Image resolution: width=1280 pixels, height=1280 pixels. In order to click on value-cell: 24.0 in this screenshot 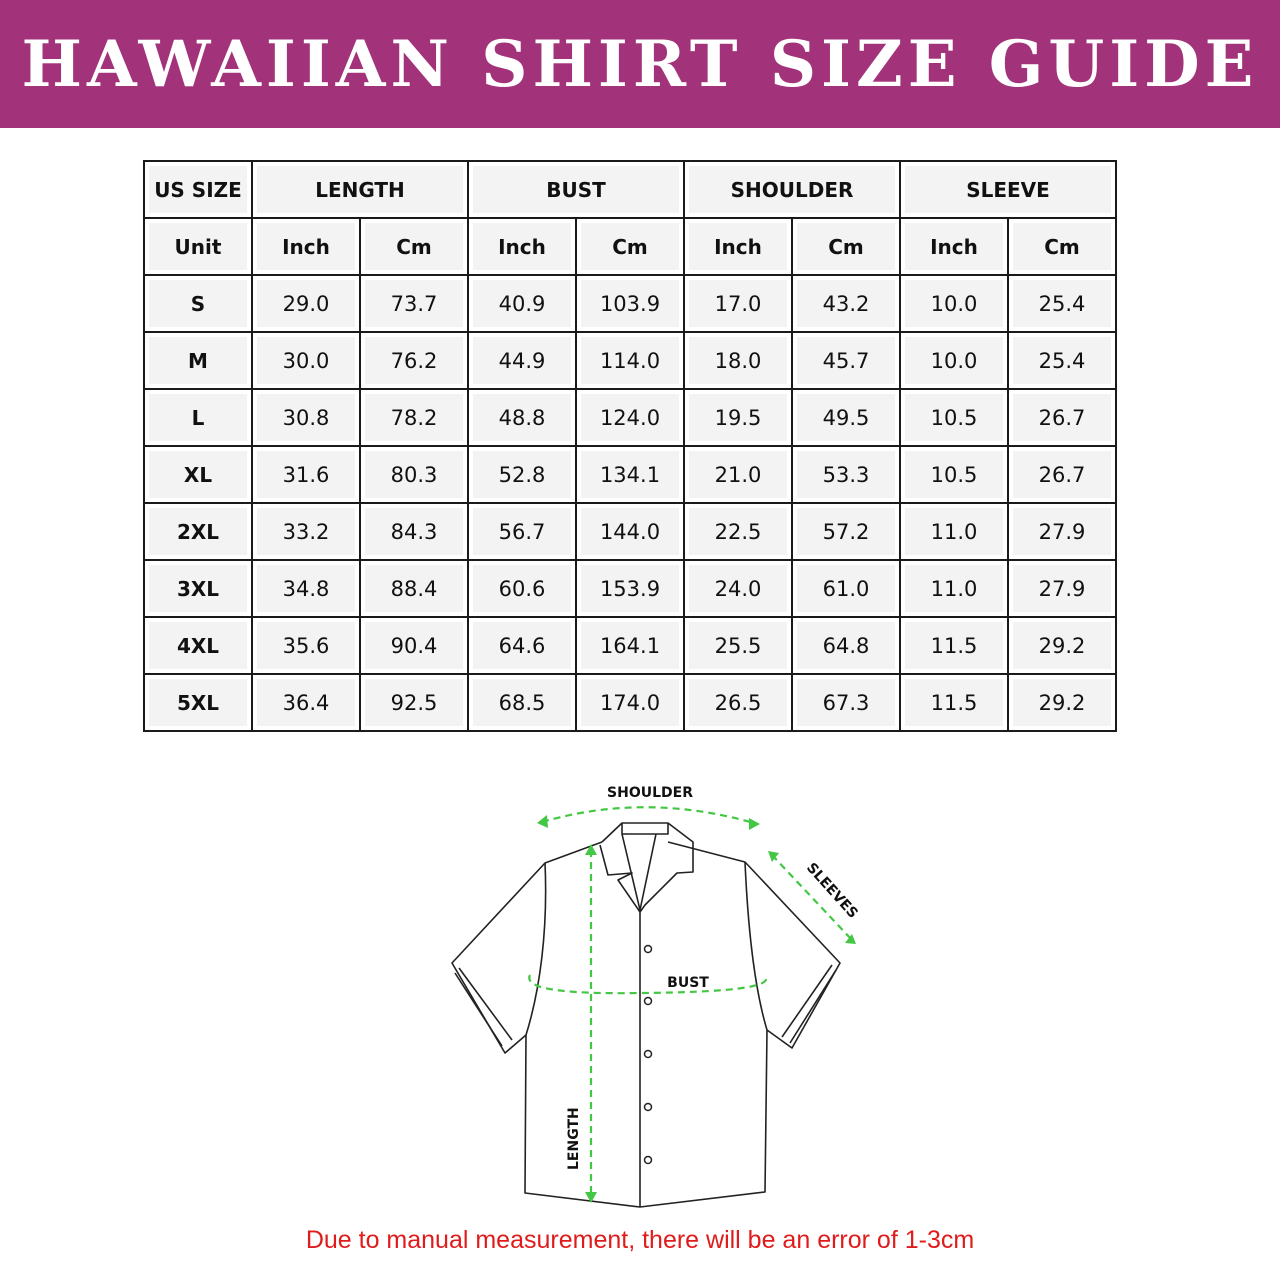, I will do `click(738, 588)`.